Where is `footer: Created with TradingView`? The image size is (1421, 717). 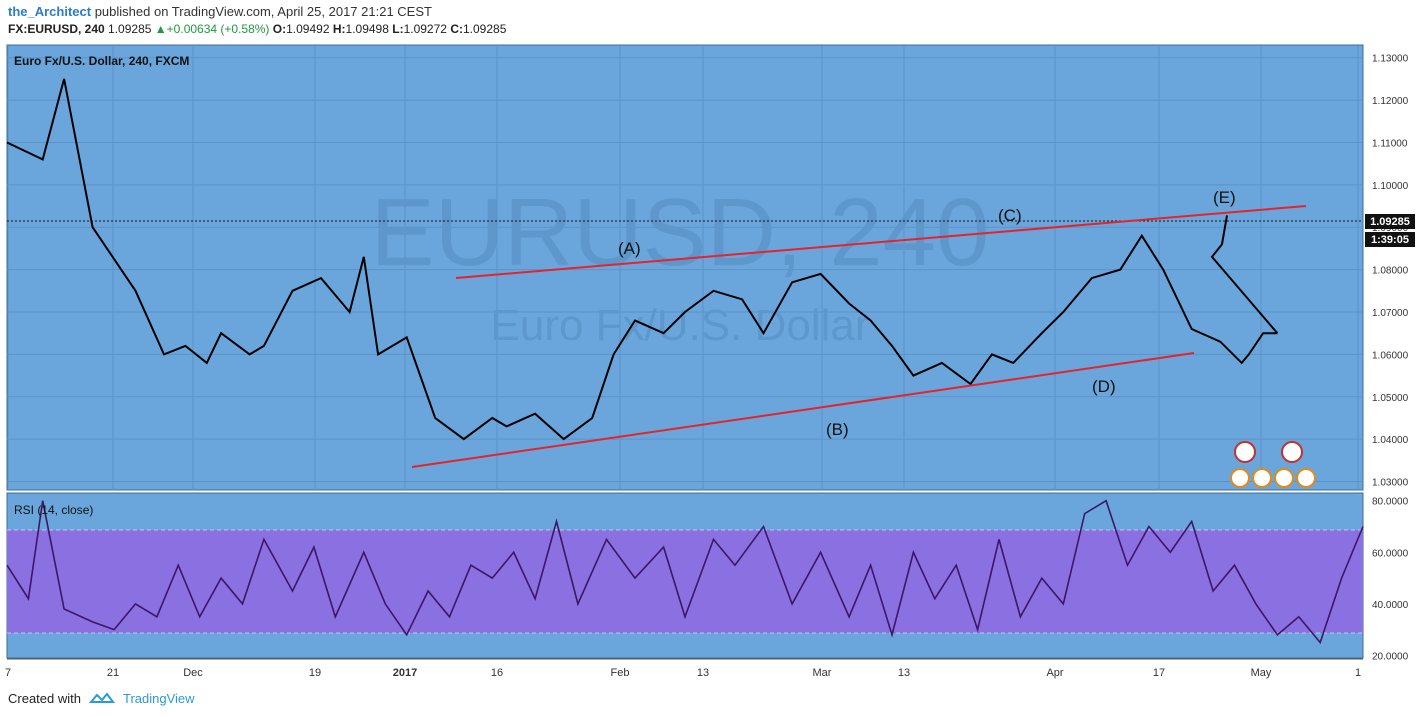 footer: Created with TradingView is located at coordinates (101, 698).